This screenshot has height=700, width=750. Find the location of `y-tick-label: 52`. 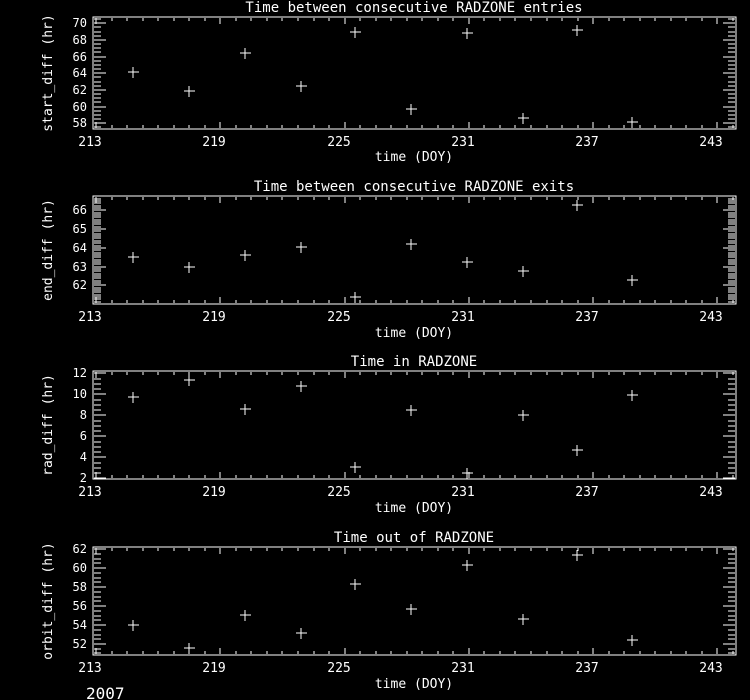

y-tick-label: 52 is located at coordinates (80, 644).